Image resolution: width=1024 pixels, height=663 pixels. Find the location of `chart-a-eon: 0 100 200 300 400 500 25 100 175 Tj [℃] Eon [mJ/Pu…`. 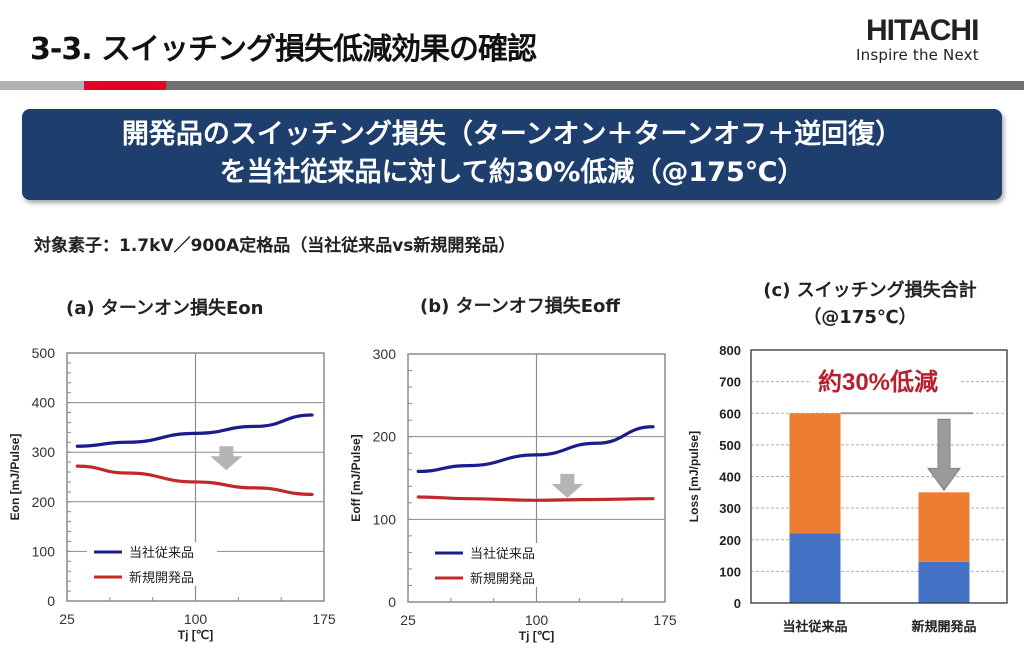

chart-a-eon: 0 100 200 300 400 500 25 100 175 Tj [℃] Eon [mJ/Pu… is located at coordinates (172, 493).